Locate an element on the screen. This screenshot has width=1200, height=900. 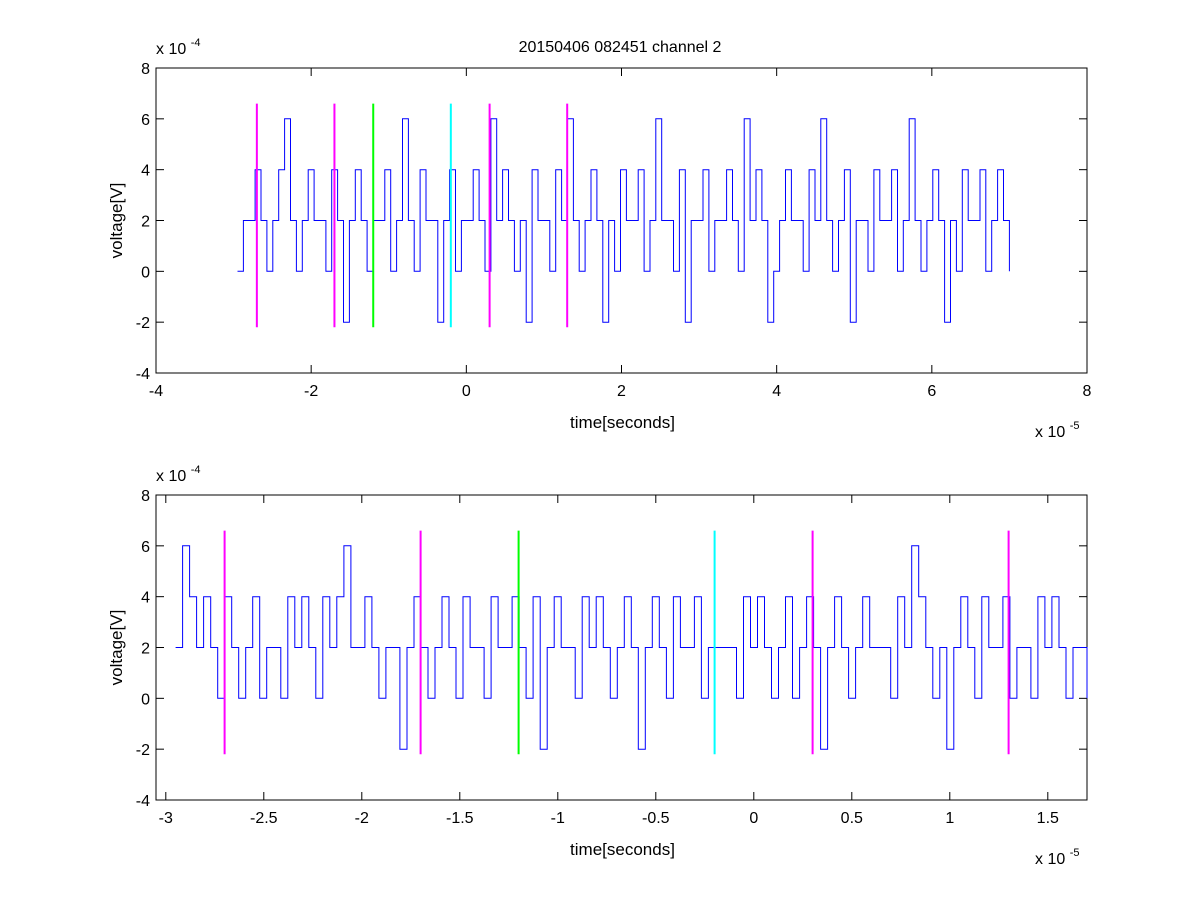
x-tick-label: -4 is located at coordinates (156, 391).